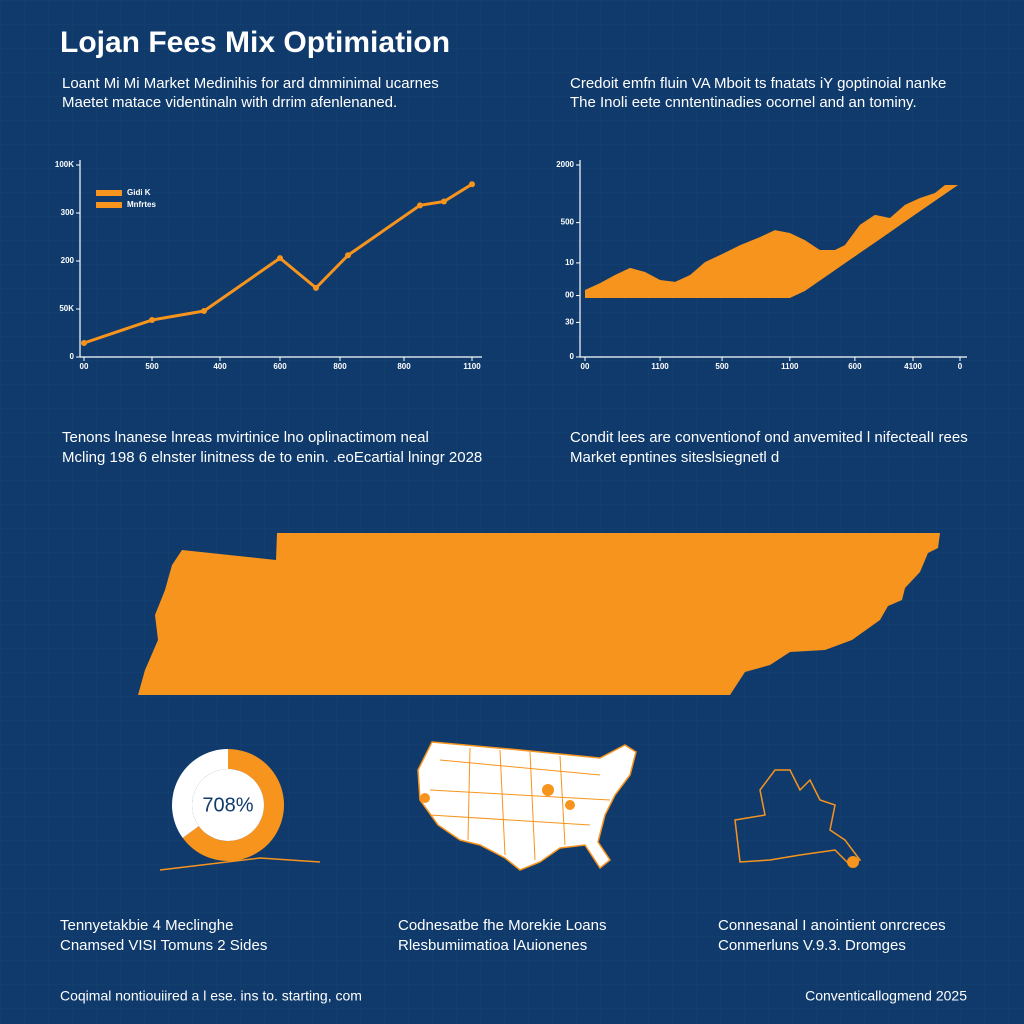  What do you see at coordinates (492, 945) in the screenshot?
I see `caption: Rlesbumiimatioa lAuionenes` at bounding box center [492, 945].